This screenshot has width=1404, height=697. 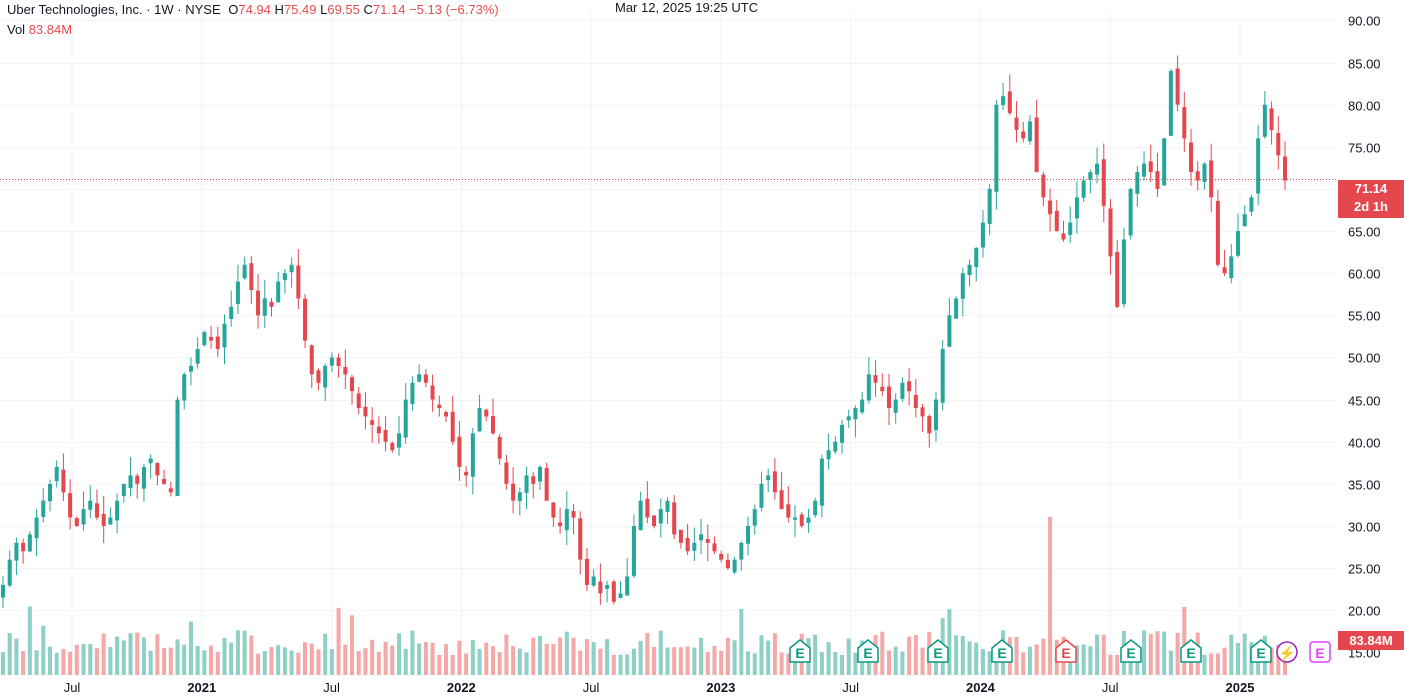 I want to click on event-label: ⚡, so click(x=1286, y=653).